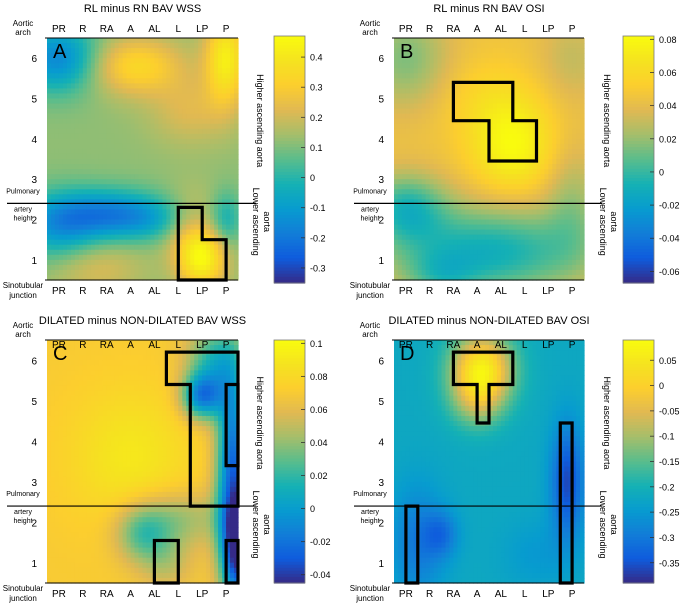  I want to click on colorbar-tick-label: -0.05, so click(669, 411).